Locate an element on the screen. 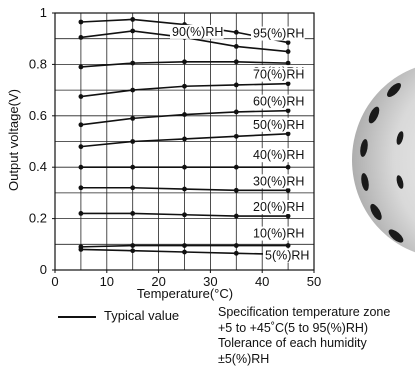 Image resolution: width=415 pixels, height=372 pixels. x-tick-label: 0 is located at coordinates (54, 281).